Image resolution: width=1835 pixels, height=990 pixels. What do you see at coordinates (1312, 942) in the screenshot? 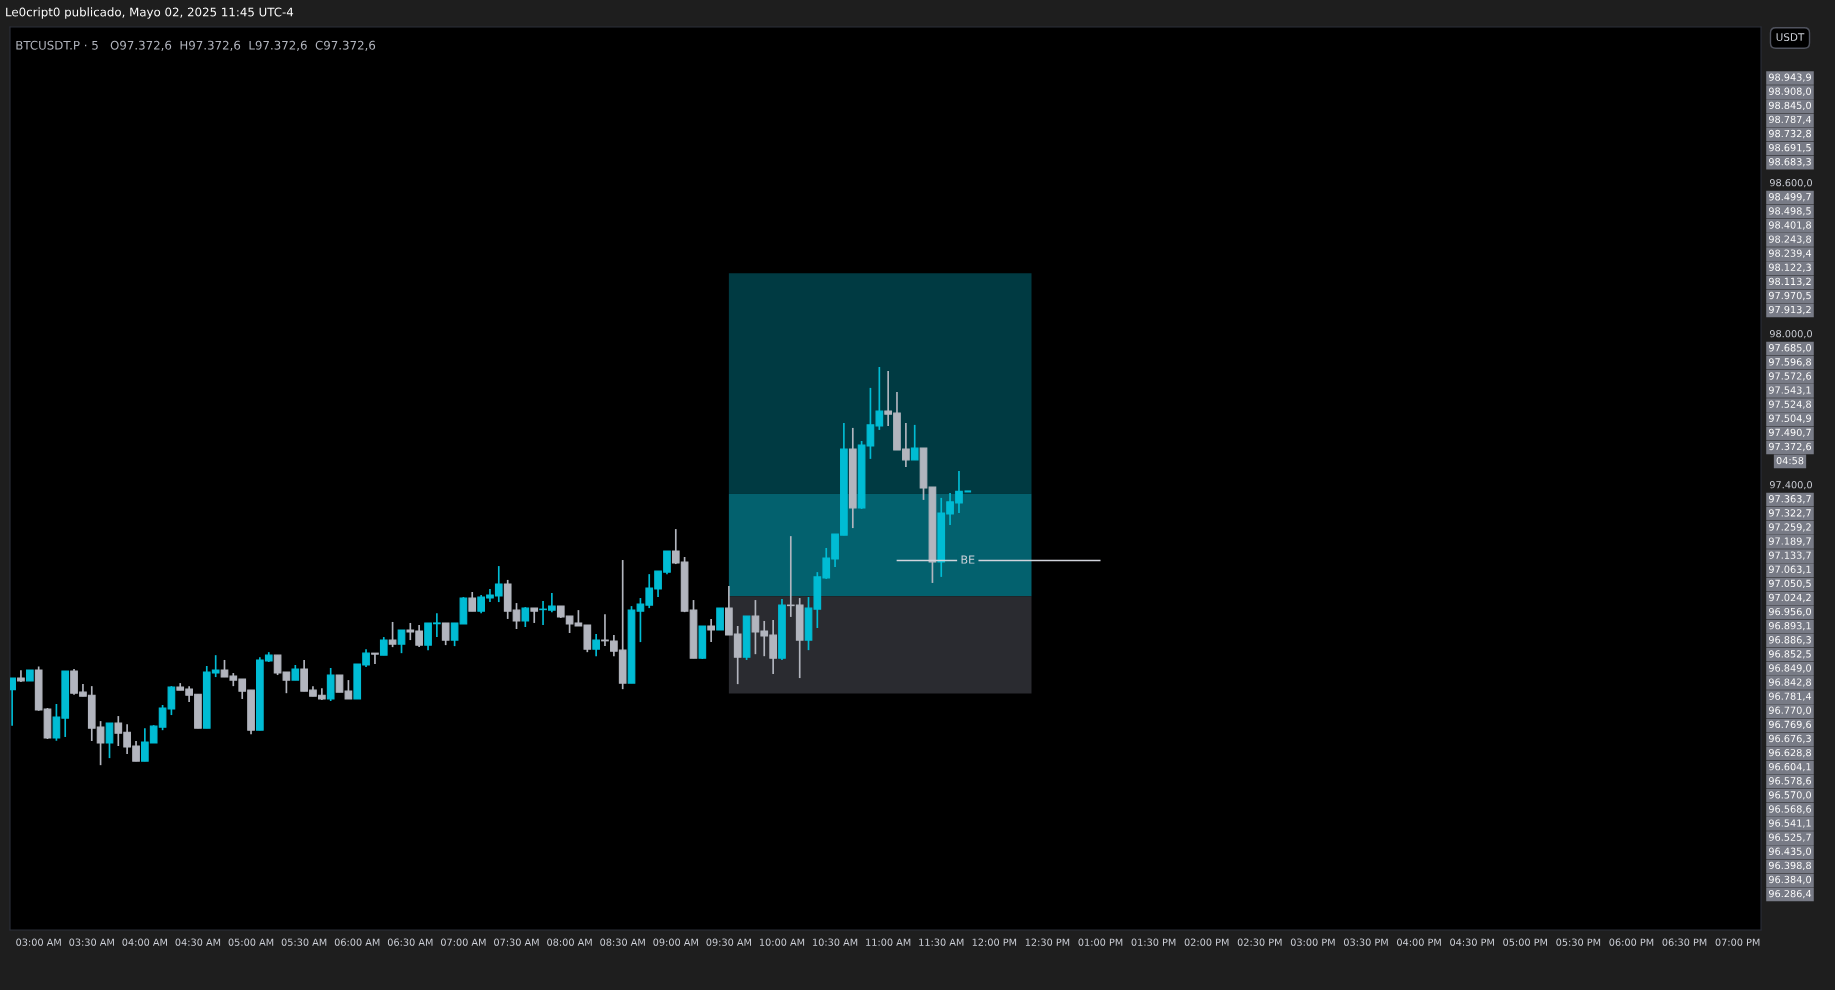
I see `x-tick-label: 03:00 PM` at bounding box center [1312, 942].